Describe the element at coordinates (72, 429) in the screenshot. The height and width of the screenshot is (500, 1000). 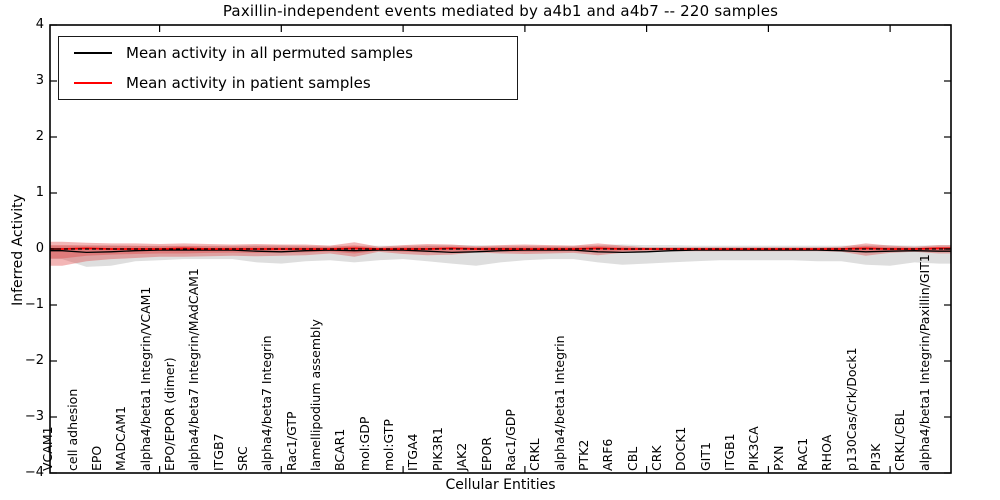
I see `x-tick-label: cell adhesion` at that location.